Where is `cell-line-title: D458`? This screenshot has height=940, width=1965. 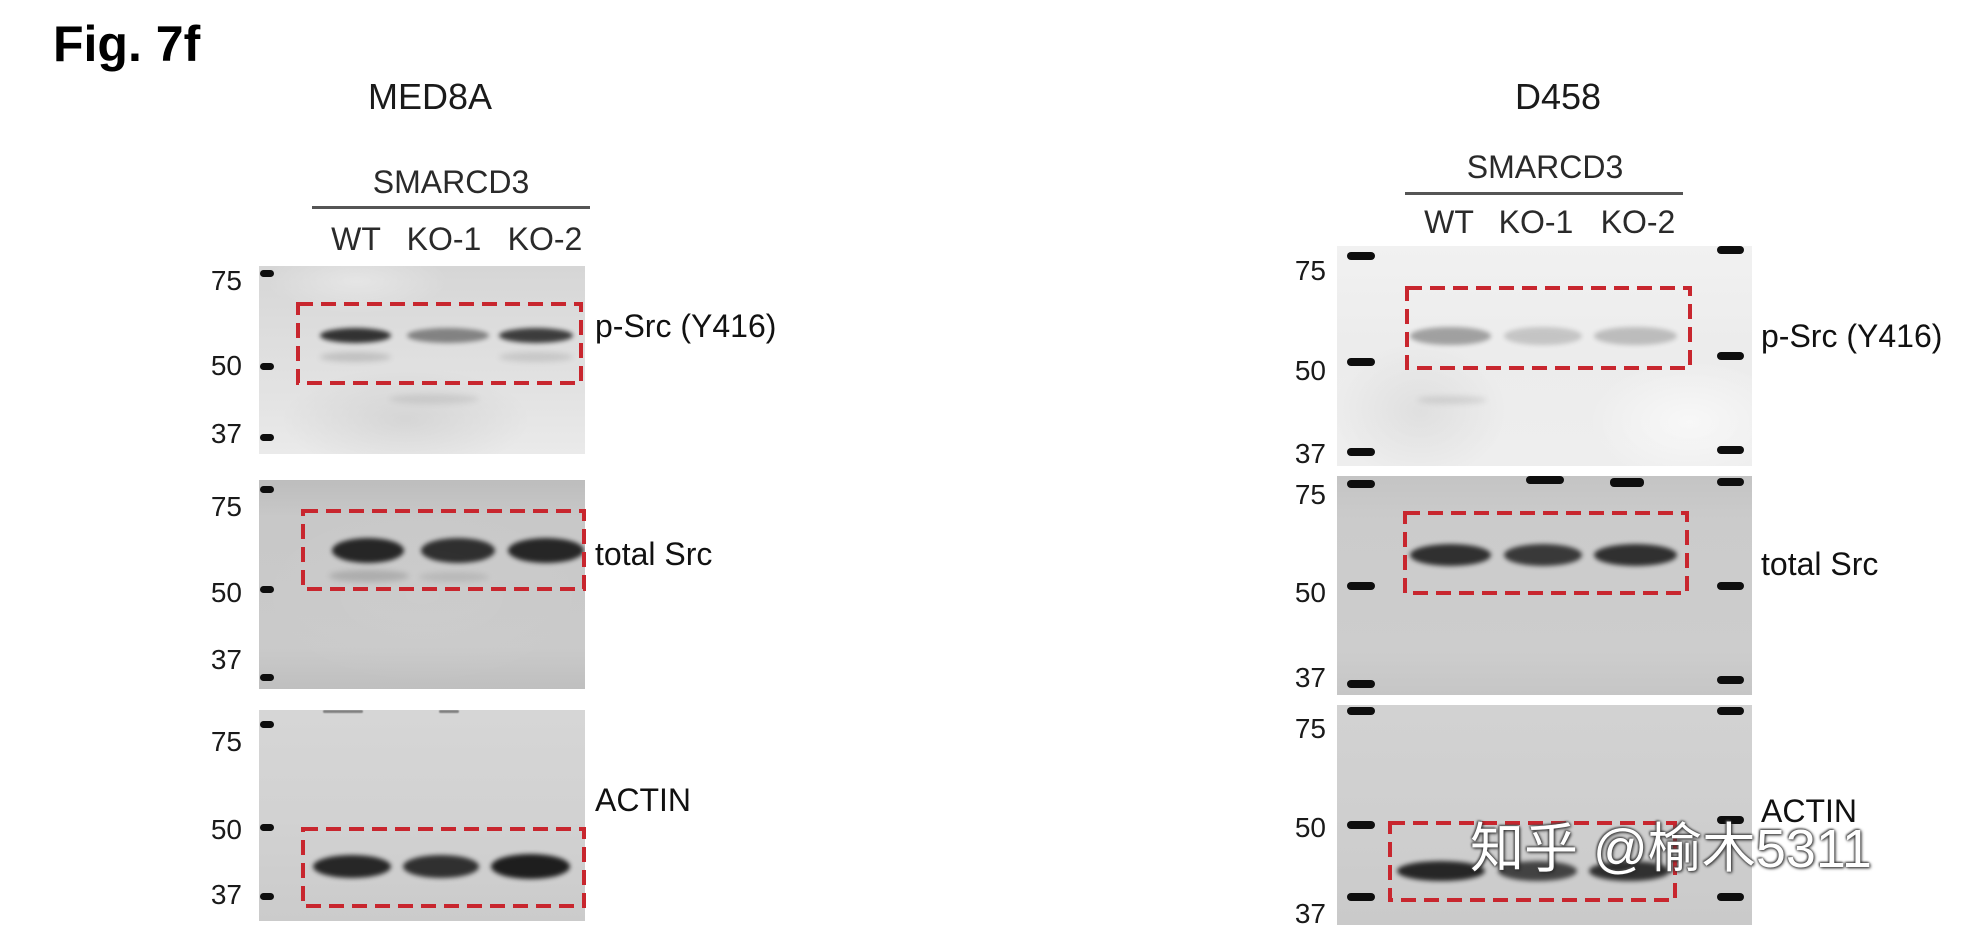 cell-line-title: D458 is located at coordinates (1558, 96).